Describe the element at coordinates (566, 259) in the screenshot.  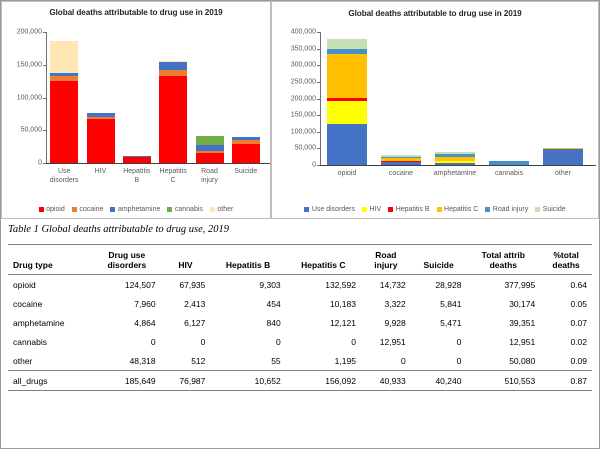
I see `table-column-header: %total deaths` at that location.